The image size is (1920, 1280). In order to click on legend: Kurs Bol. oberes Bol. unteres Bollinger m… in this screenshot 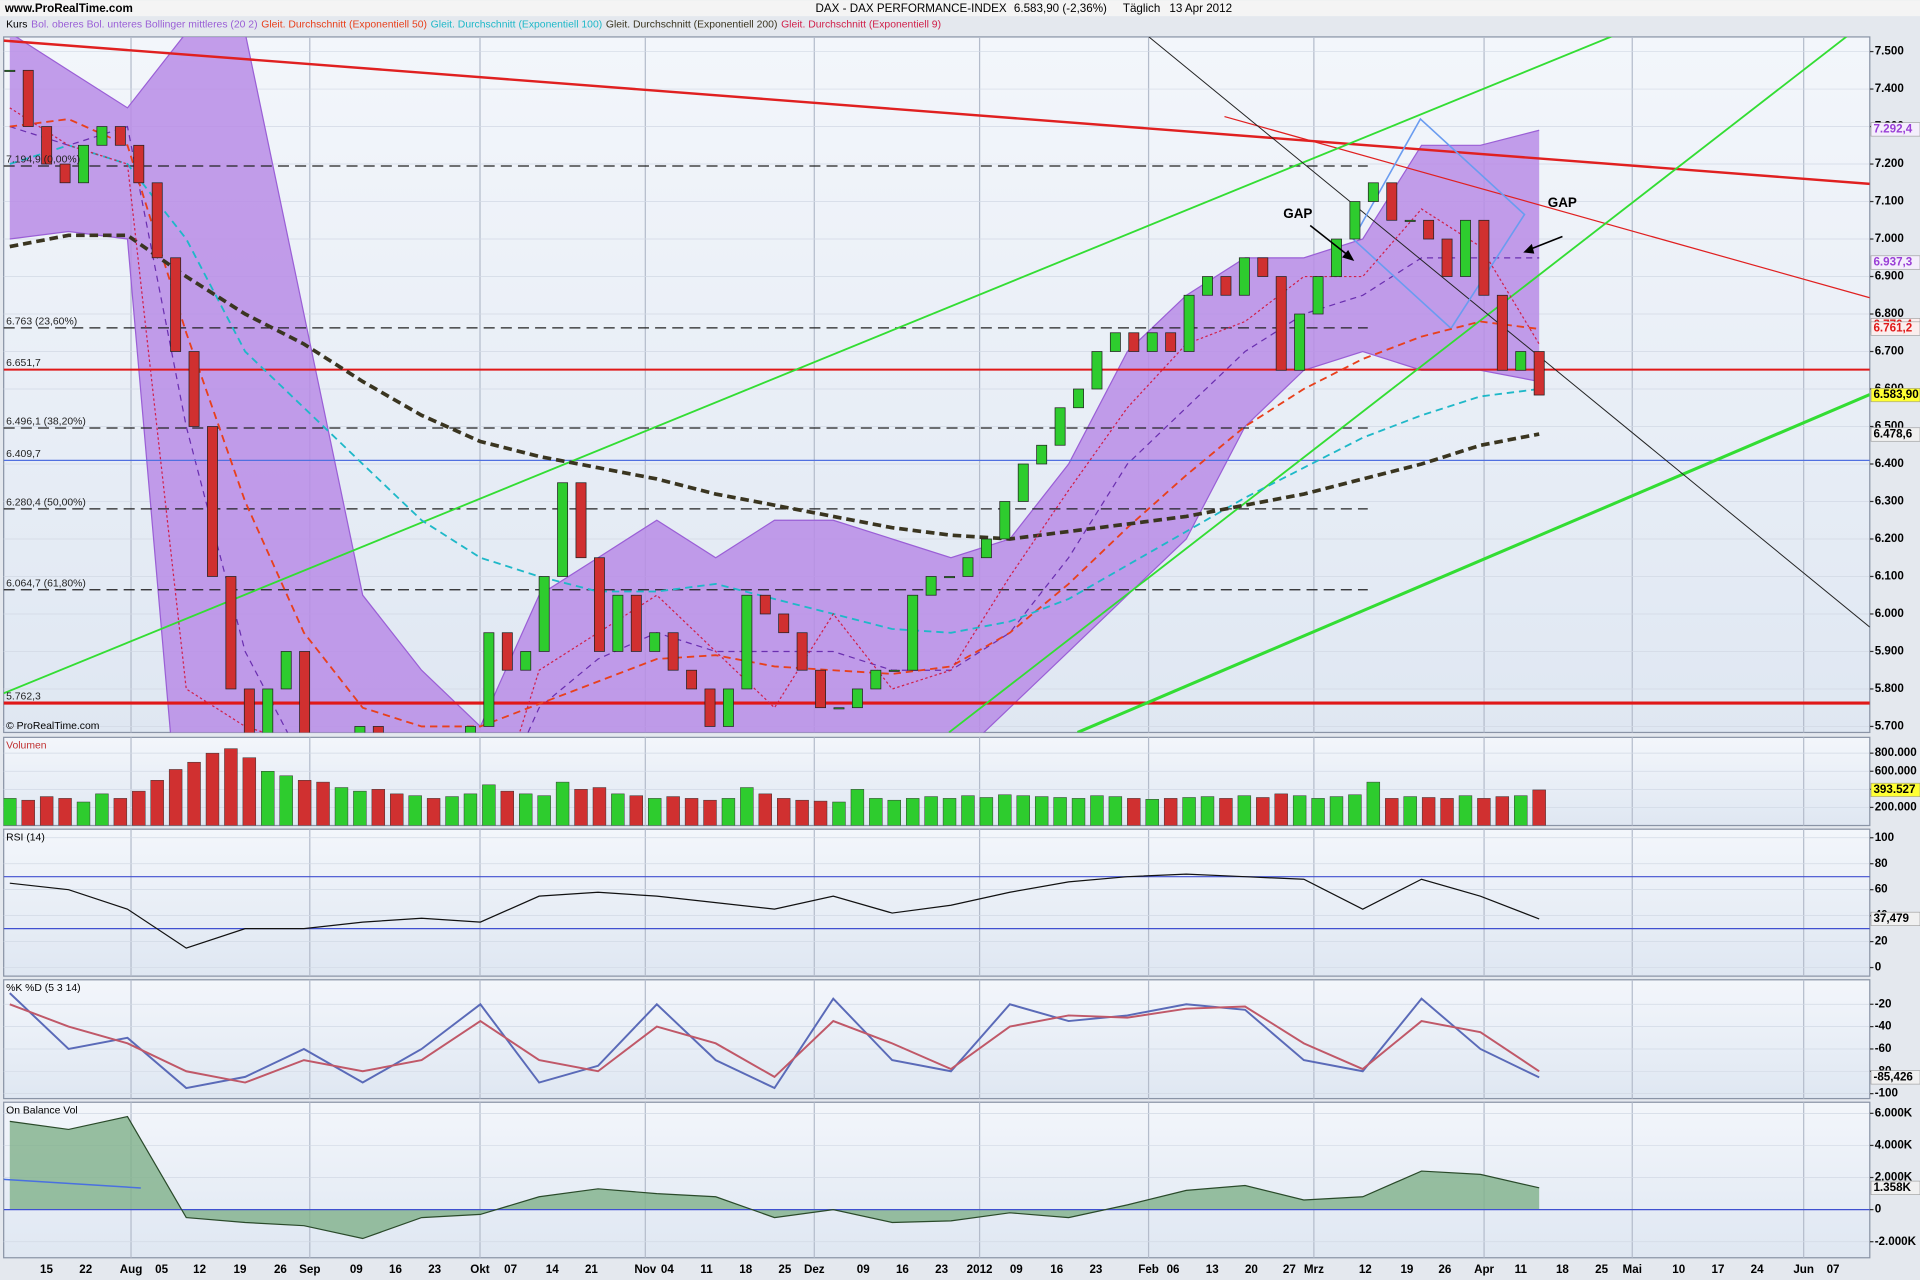, I will do `click(473, 24)`.